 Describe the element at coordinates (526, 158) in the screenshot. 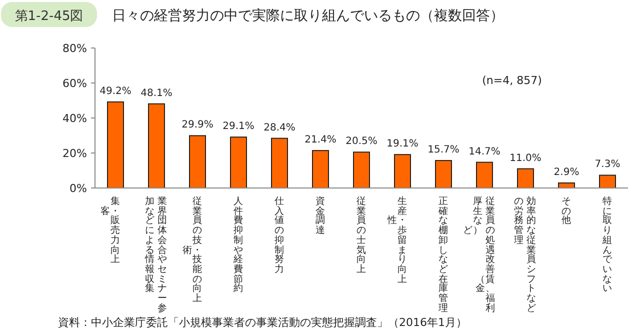

I see `data-label: 11.0%` at that location.